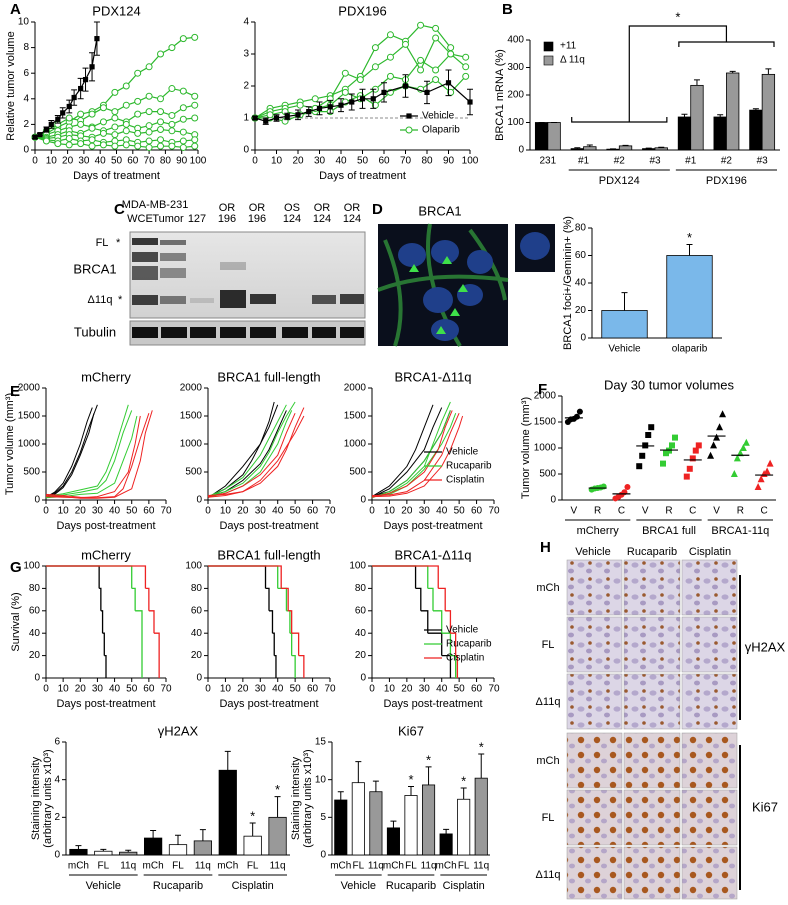  I want to click on chart-title: γH2AX, so click(178, 730).